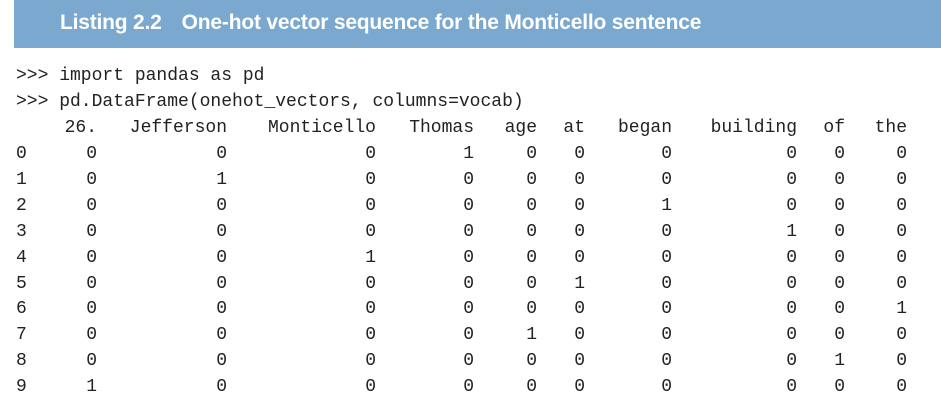 The image size is (941, 413). Describe the element at coordinates (520, 128) in the screenshot. I see `column-header: age` at that location.